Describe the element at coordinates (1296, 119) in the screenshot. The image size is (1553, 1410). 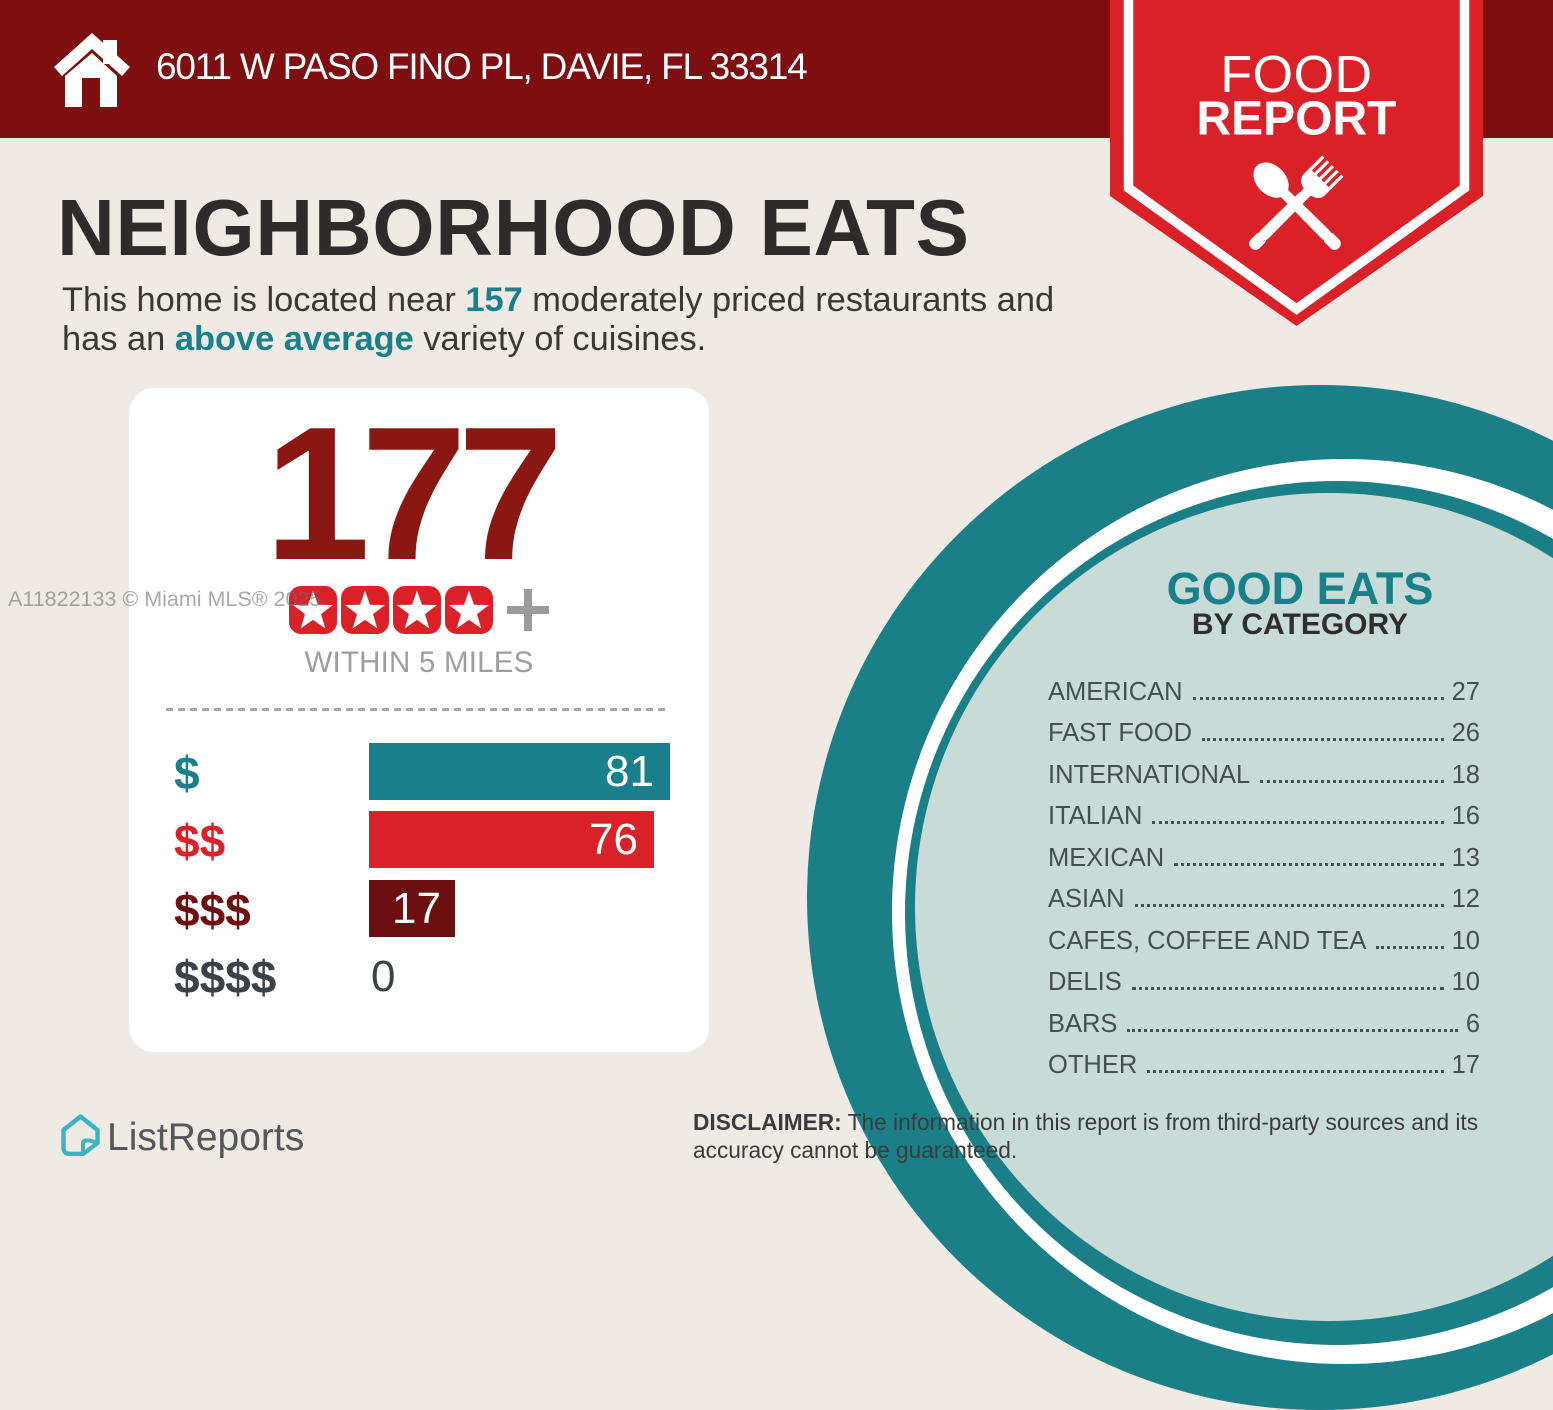
I see `svg-text: REPORT` at that location.